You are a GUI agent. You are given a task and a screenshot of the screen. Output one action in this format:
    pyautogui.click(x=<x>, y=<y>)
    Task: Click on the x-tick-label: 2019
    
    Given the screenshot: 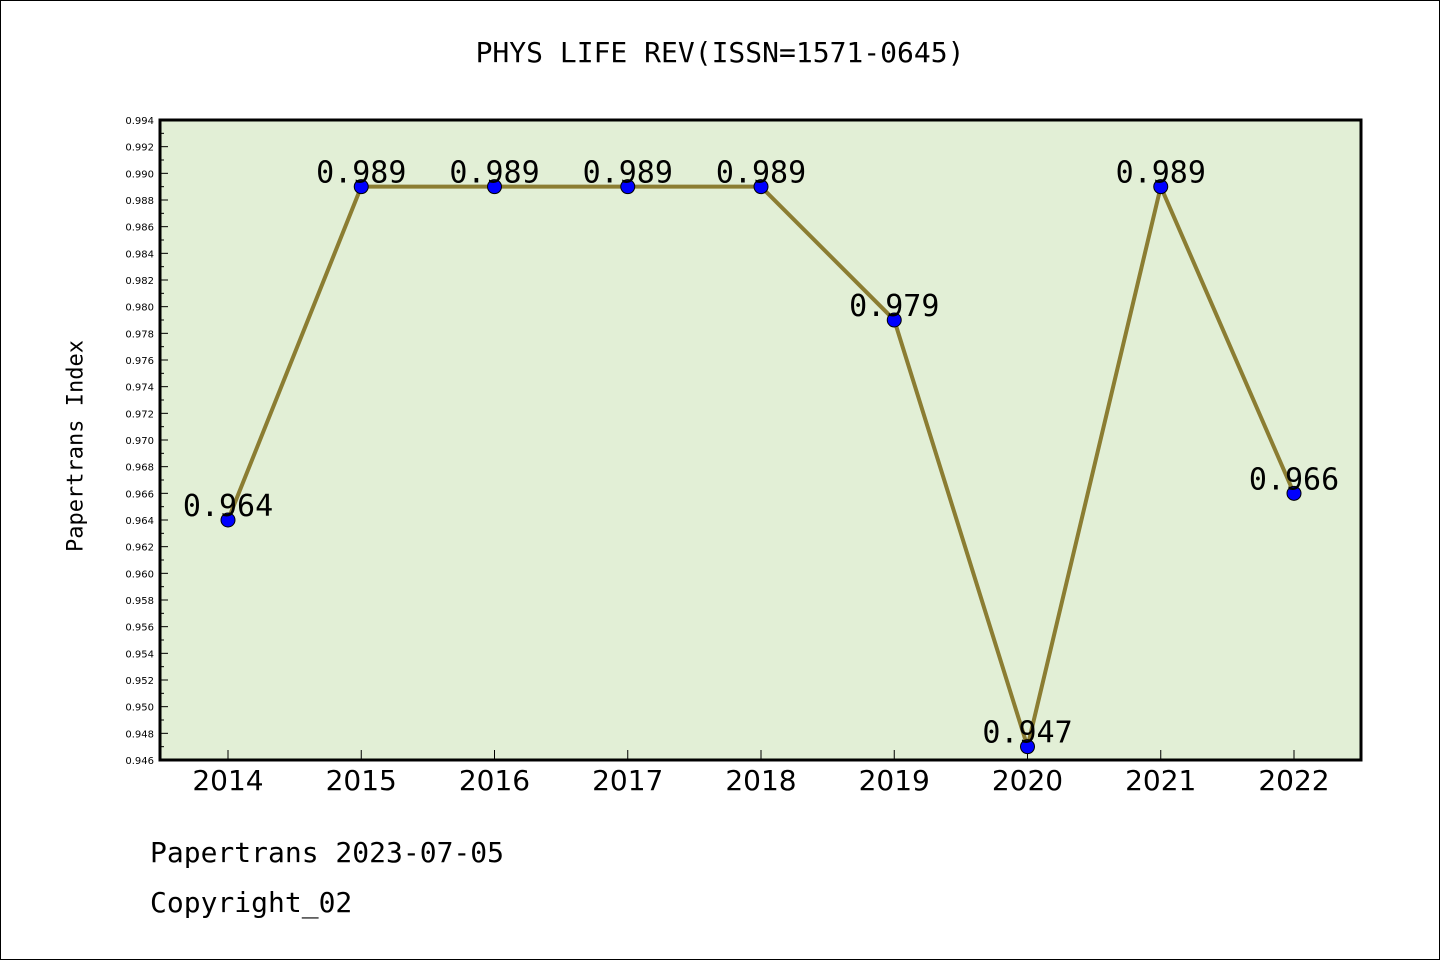 What is the action you would take?
    pyautogui.click(x=894, y=780)
    